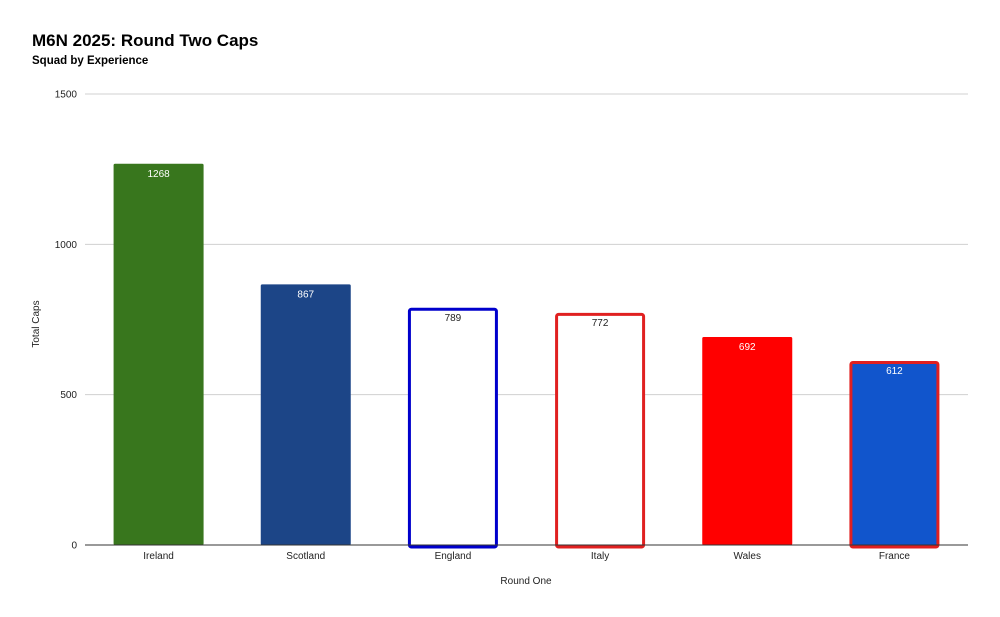 This screenshot has height=617, width=1000. I want to click on x-tick-label: Italy, so click(600, 556).